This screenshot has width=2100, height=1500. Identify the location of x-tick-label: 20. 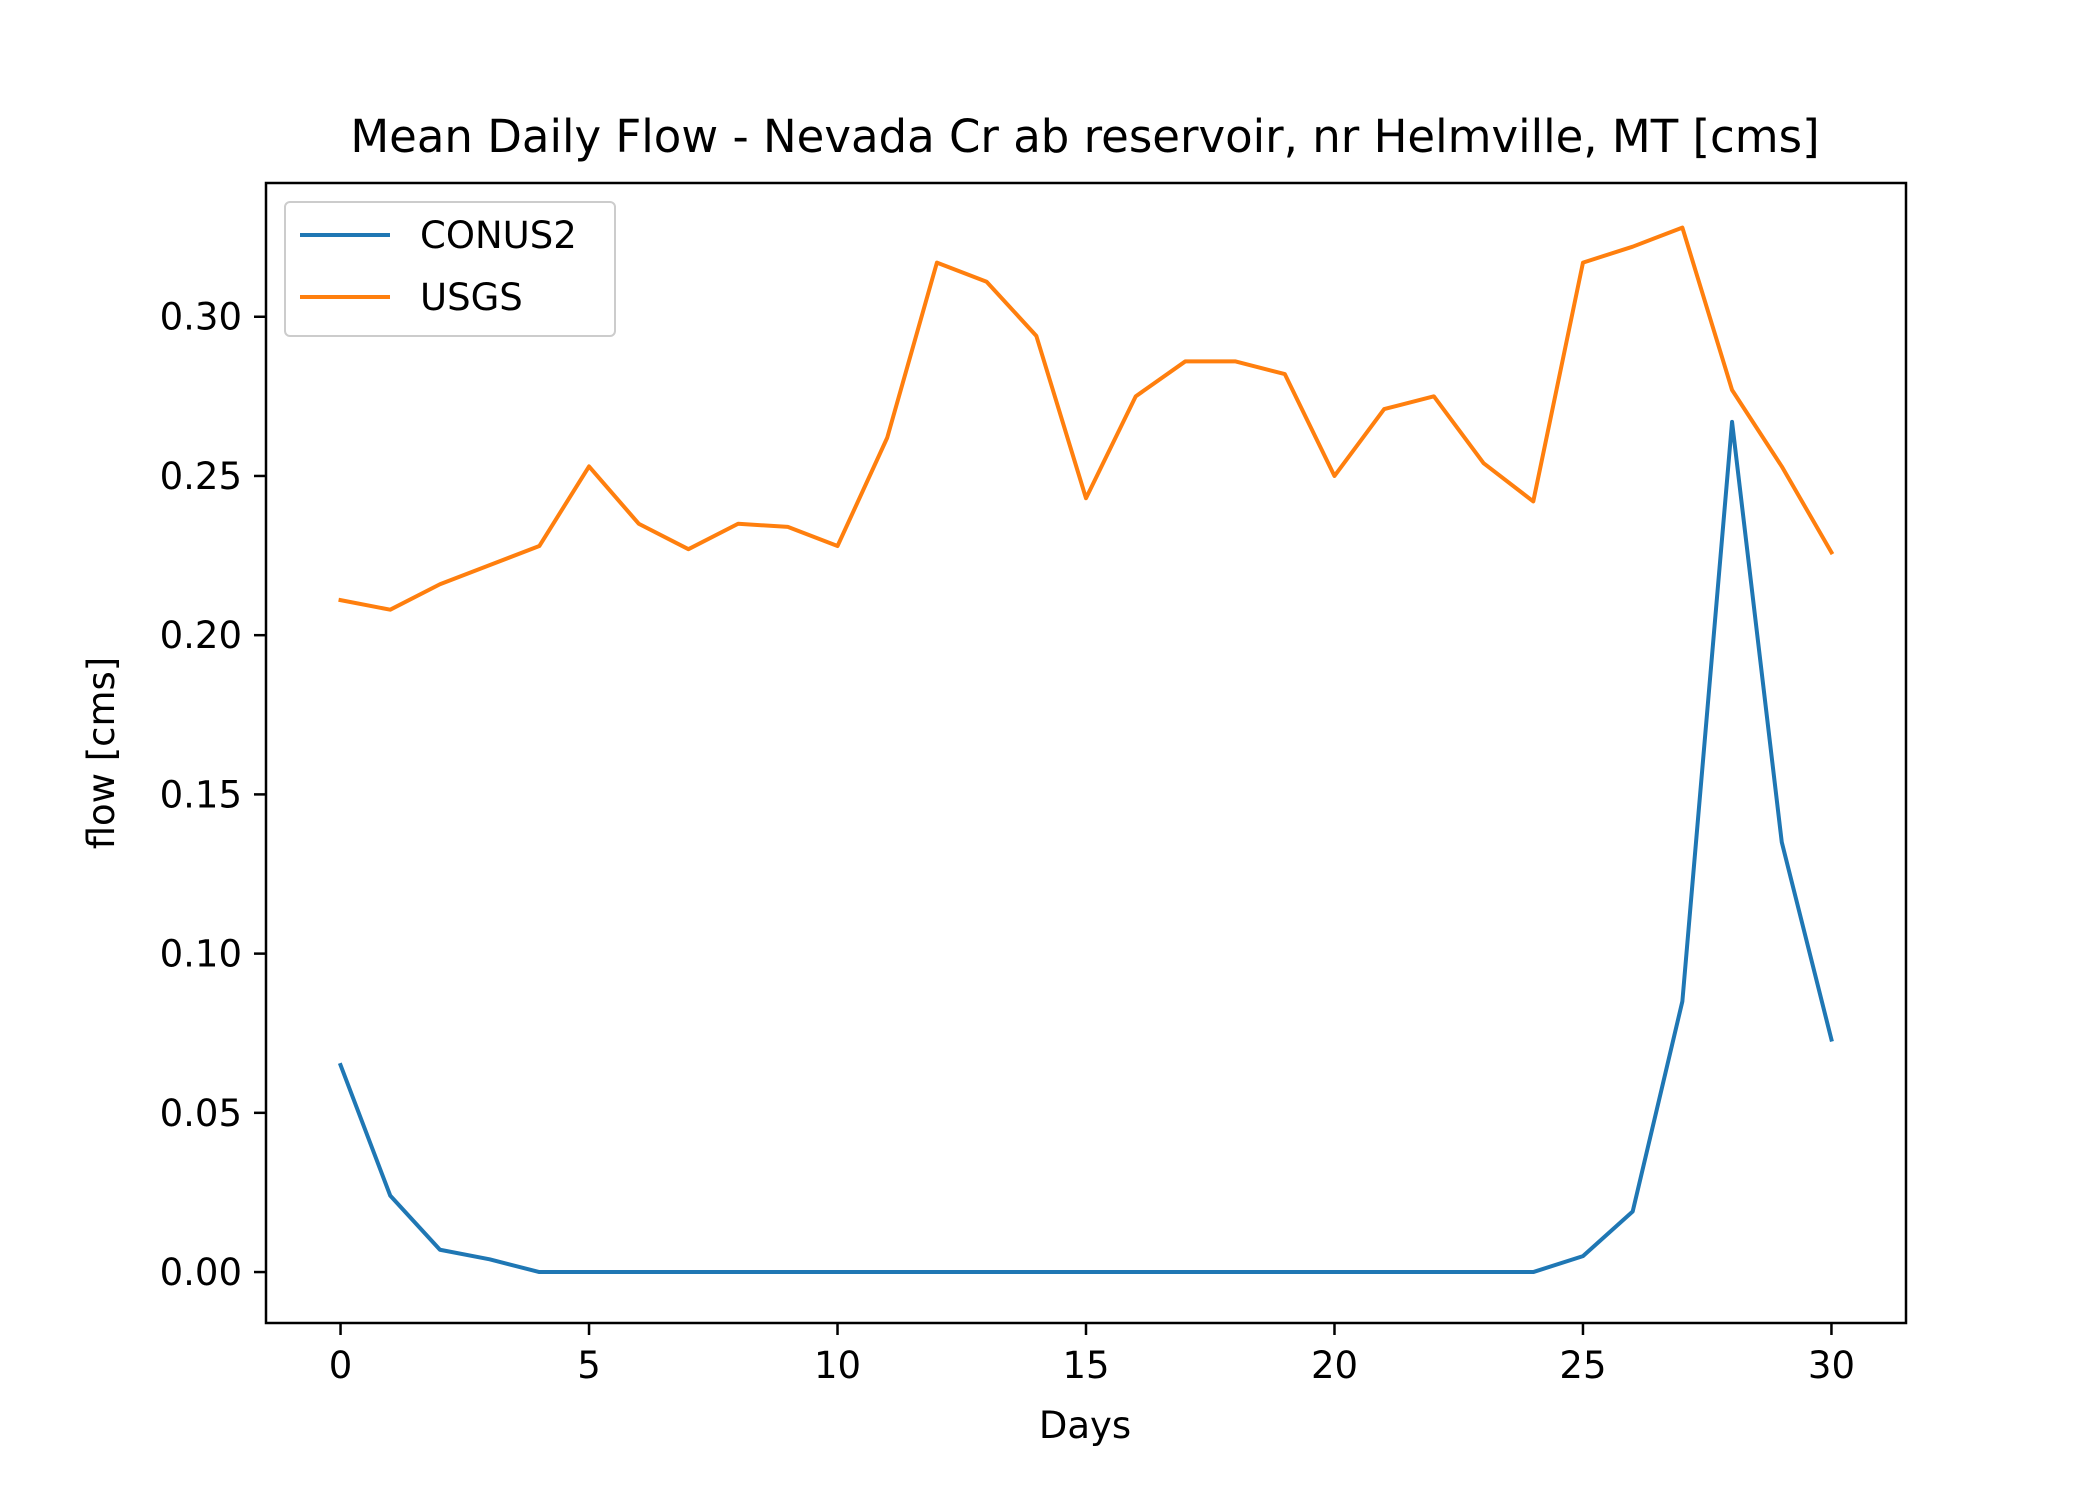
(1334, 1365).